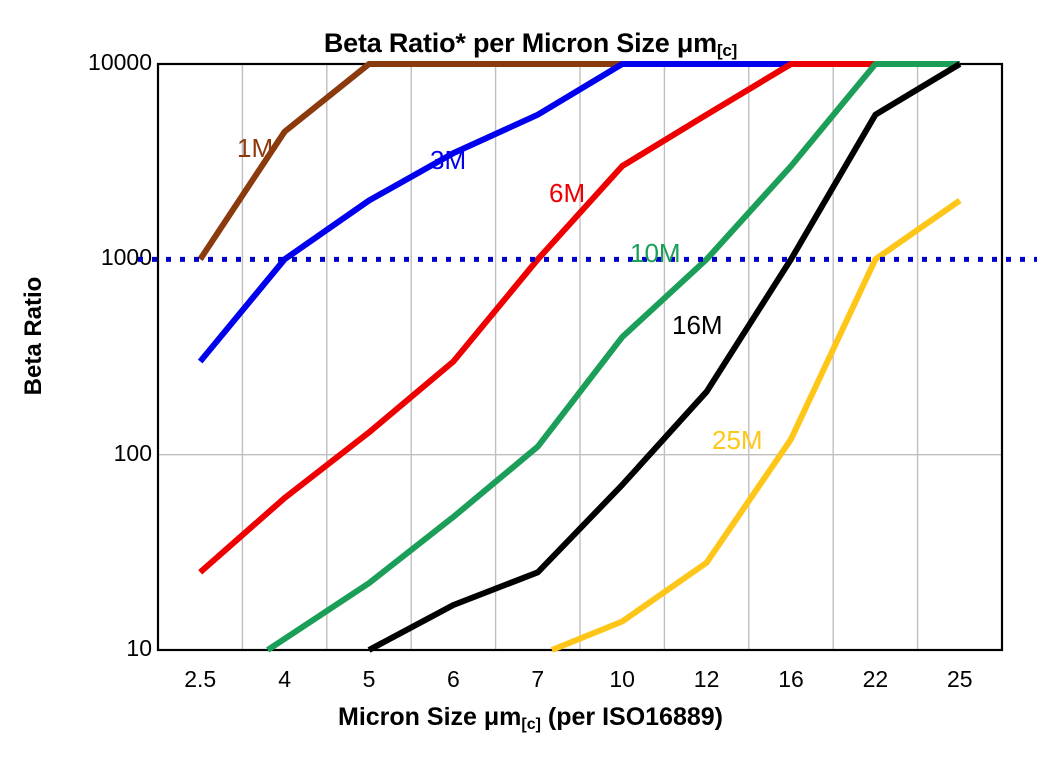 The width and height of the screenshot is (1061, 781). What do you see at coordinates (448, 160) in the screenshot?
I see `series-label-3m: 3M` at bounding box center [448, 160].